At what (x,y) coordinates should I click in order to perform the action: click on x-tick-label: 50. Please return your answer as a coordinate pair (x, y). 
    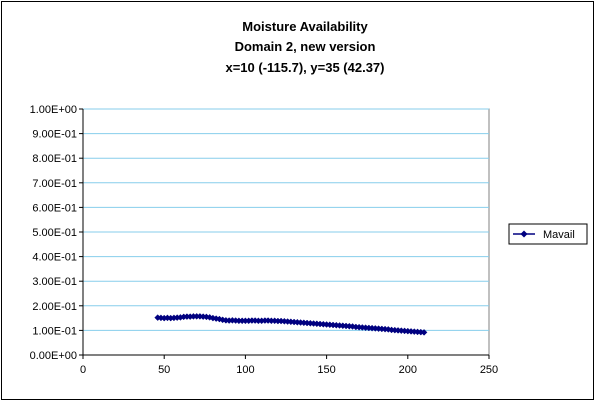
    Looking at the image, I should click on (164, 370).